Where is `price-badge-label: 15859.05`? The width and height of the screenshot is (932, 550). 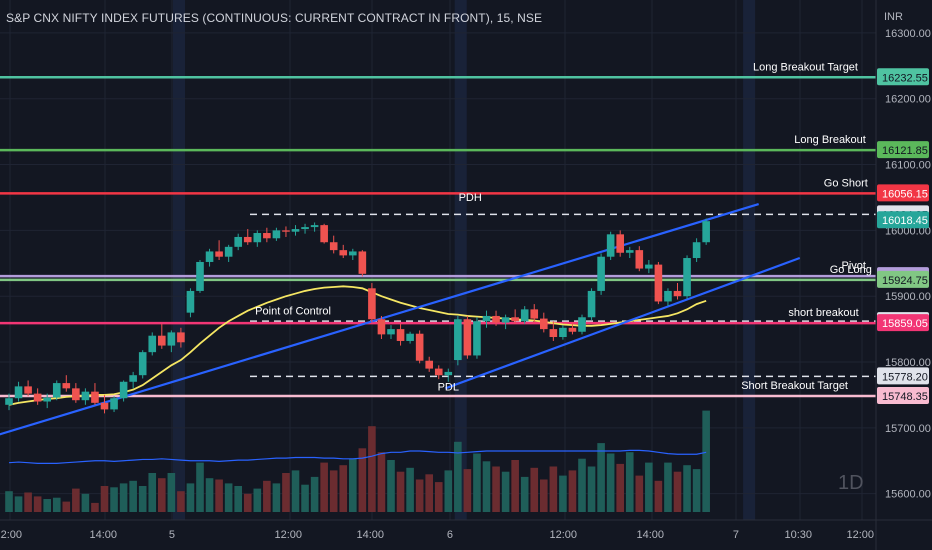
price-badge-label: 15859.05 is located at coordinates (905, 324).